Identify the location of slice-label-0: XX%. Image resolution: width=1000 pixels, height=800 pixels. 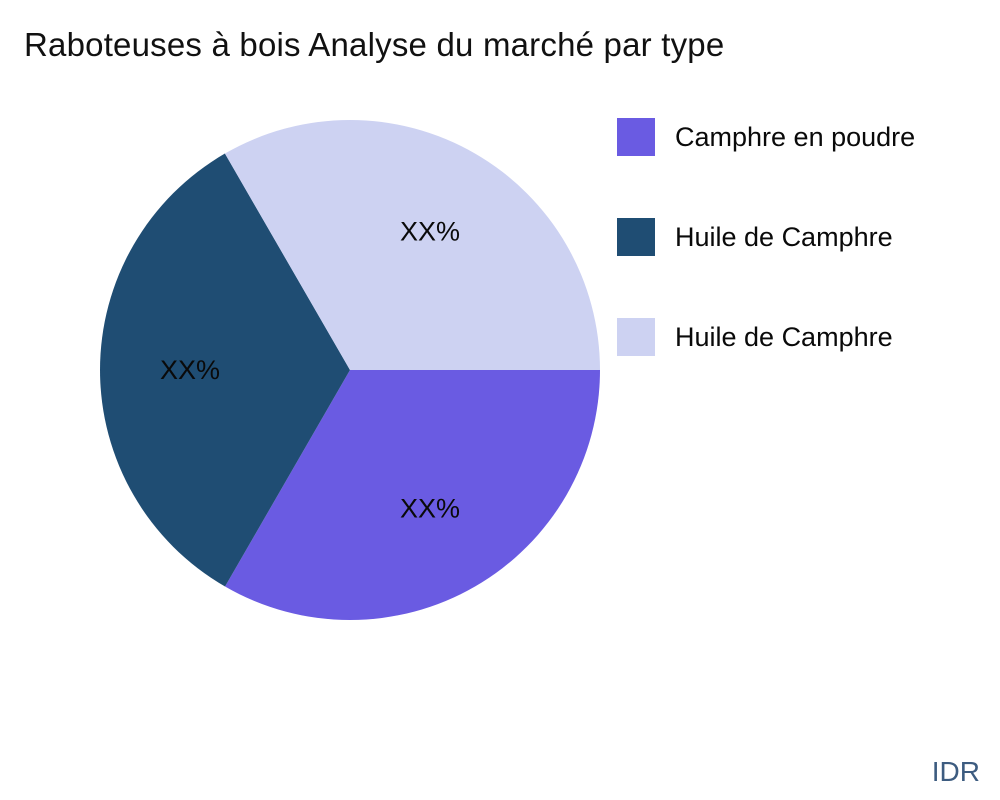
(430, 509).